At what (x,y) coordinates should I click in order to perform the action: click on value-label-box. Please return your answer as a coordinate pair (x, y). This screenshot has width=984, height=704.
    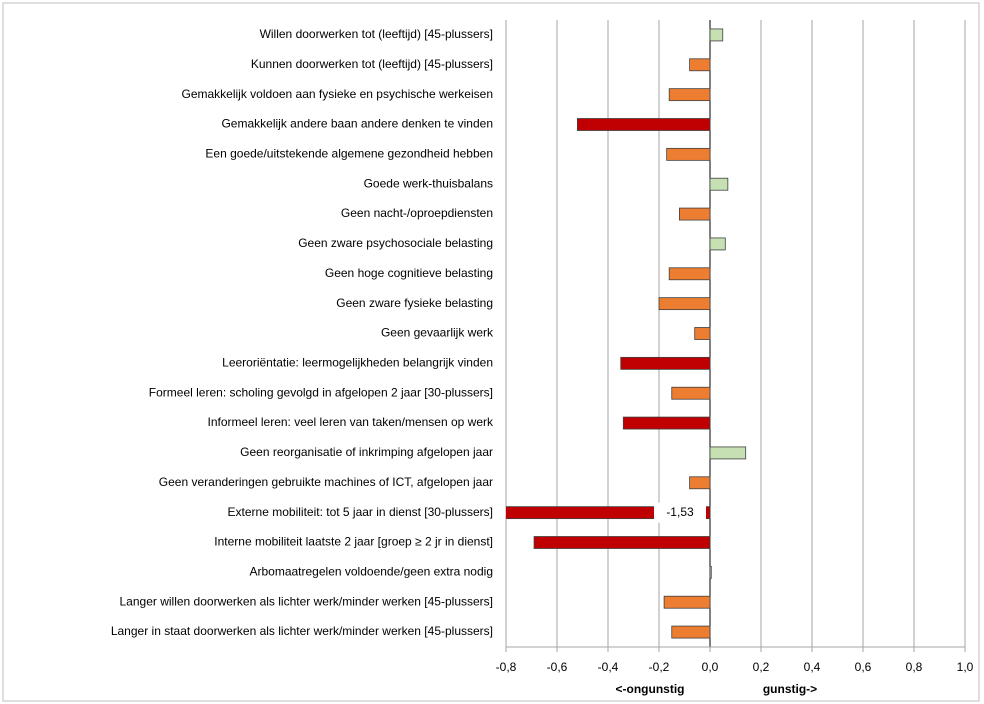
    Looking at the image, I should click on (680, 512).